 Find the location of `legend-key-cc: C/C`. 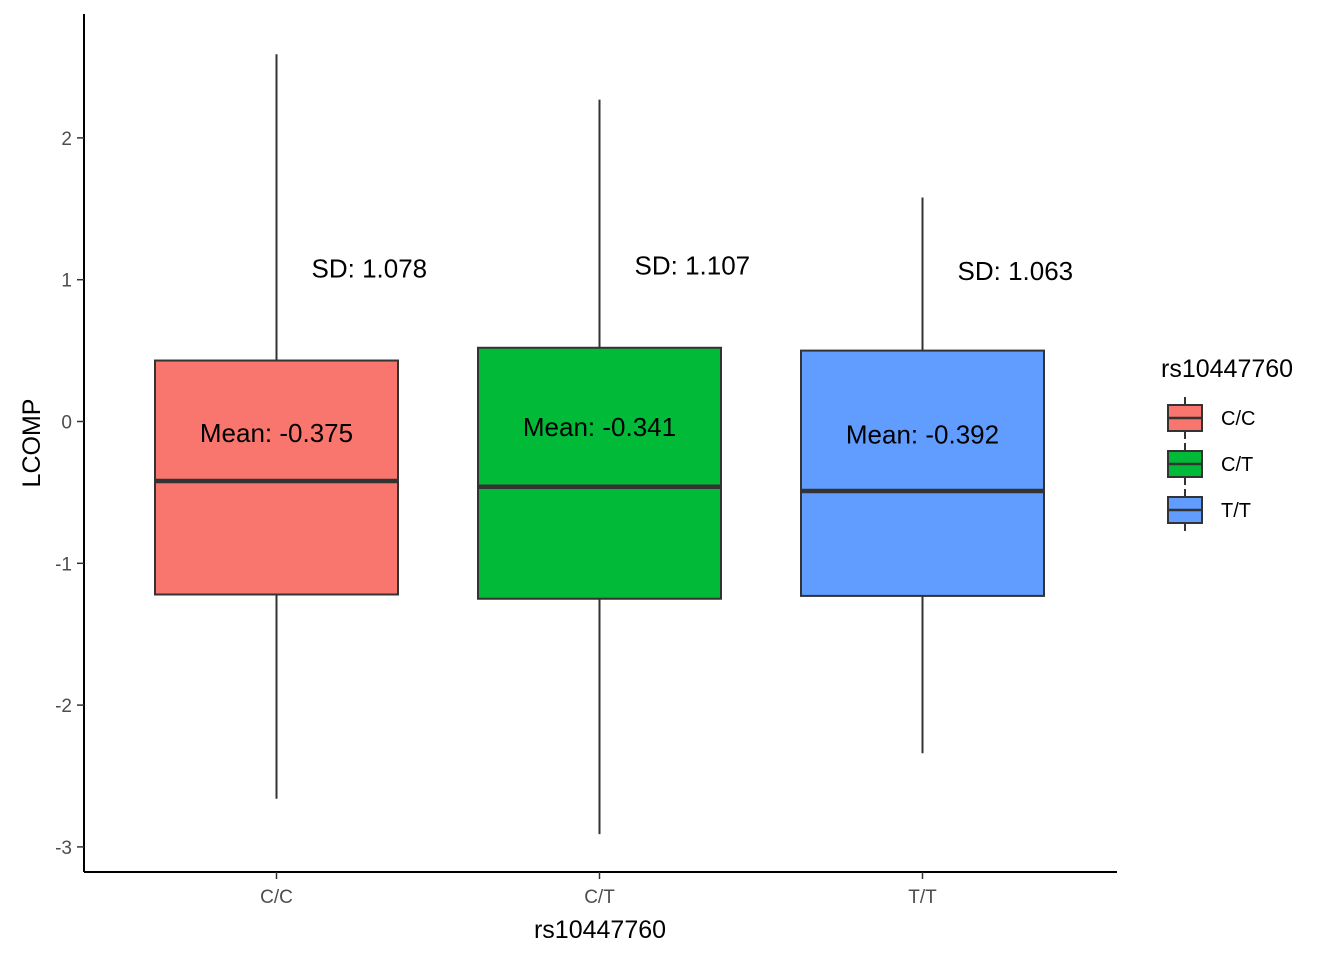

legend-key-cc: C/C is located at coordinates (1211, 418).